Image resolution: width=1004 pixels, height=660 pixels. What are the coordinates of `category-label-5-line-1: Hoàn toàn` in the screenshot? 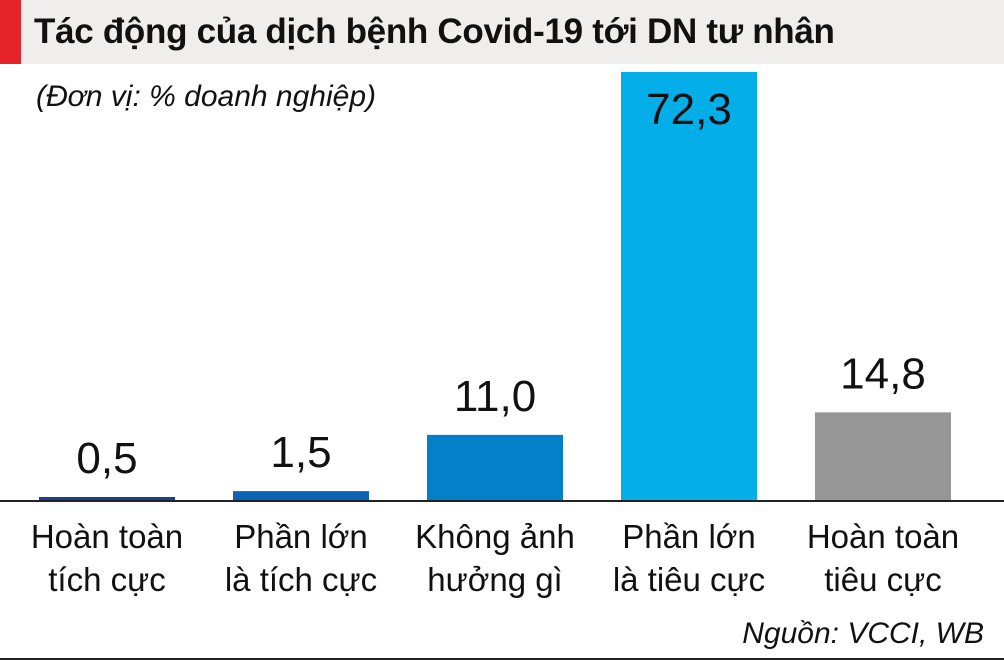 It's located at (883, 536).